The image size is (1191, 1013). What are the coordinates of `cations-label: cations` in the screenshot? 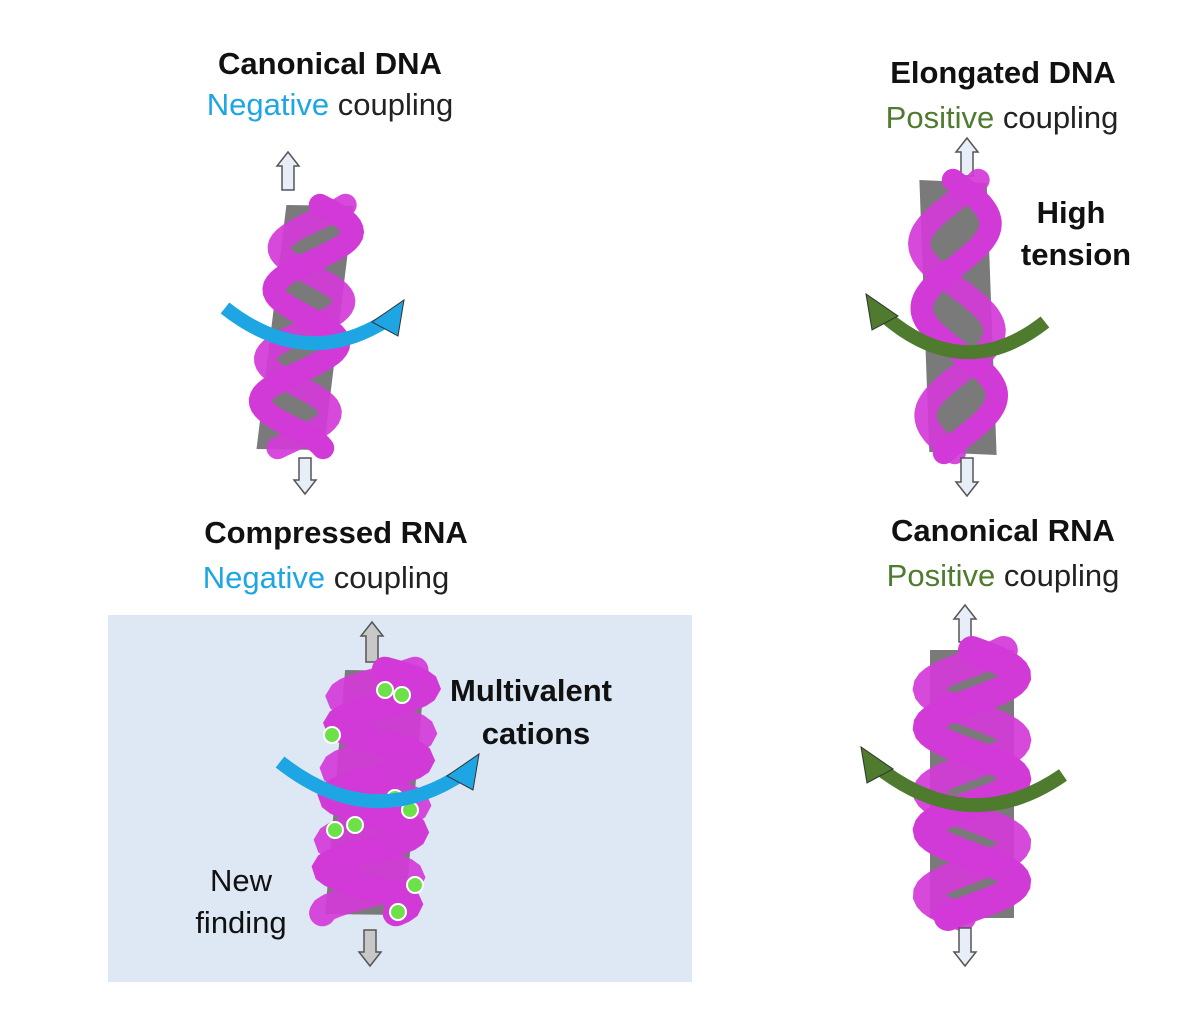 It's located at (536, 733).